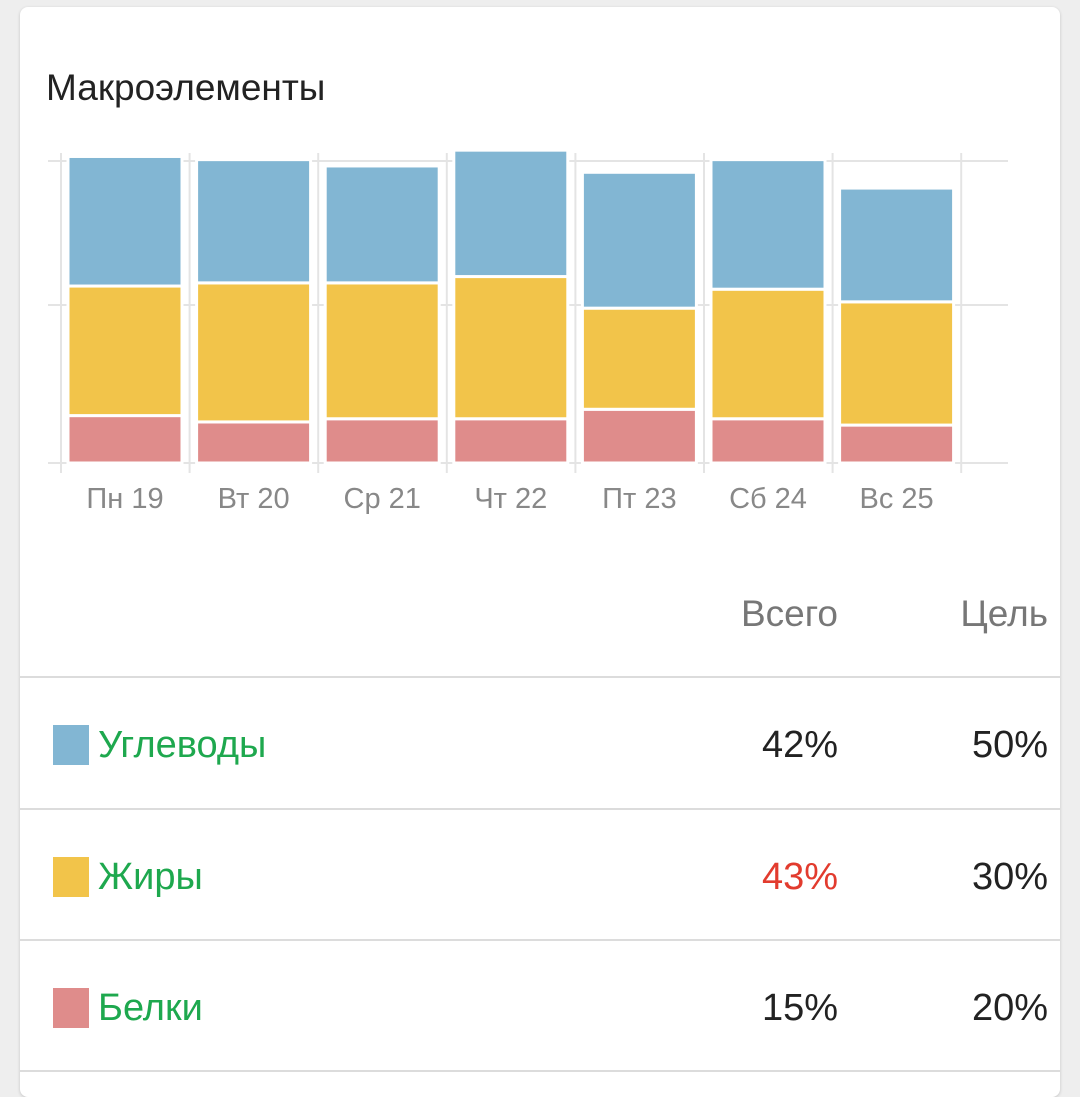  What do you see at coordinates (71, 745) in the screenshot?
I see `carbs-color-swatch` at bounding box center [71, 745].